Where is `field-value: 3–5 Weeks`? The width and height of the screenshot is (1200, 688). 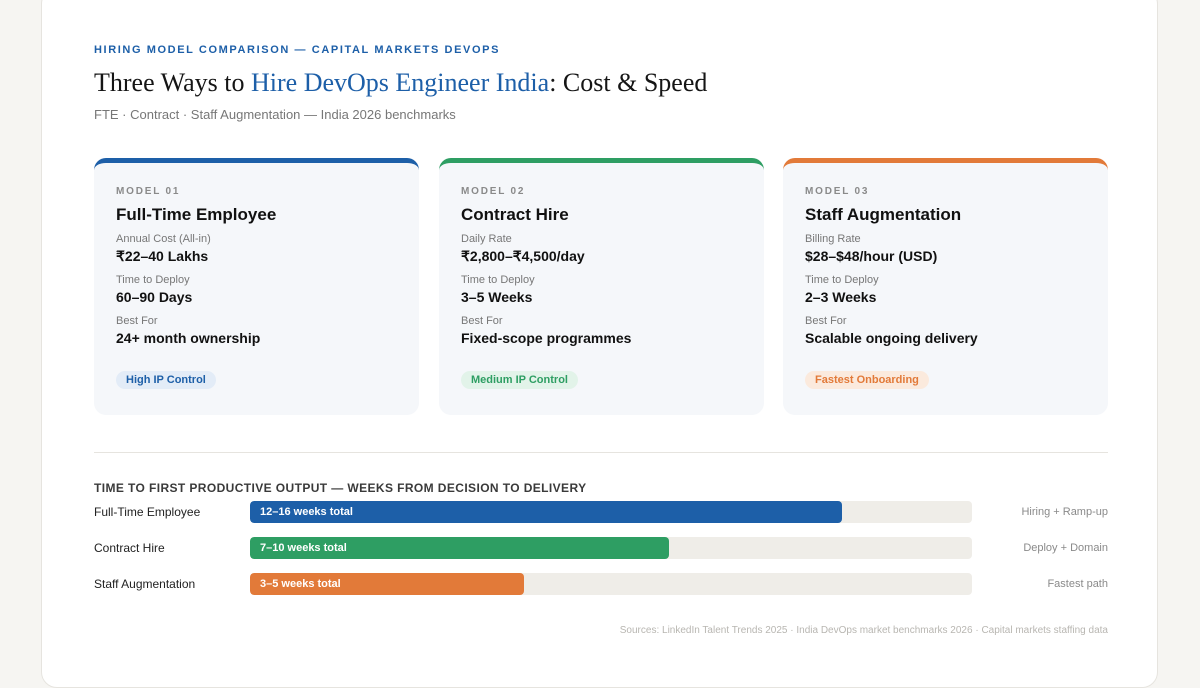
field-value: 3–5 Weeks is located at coordinates (497, 297).